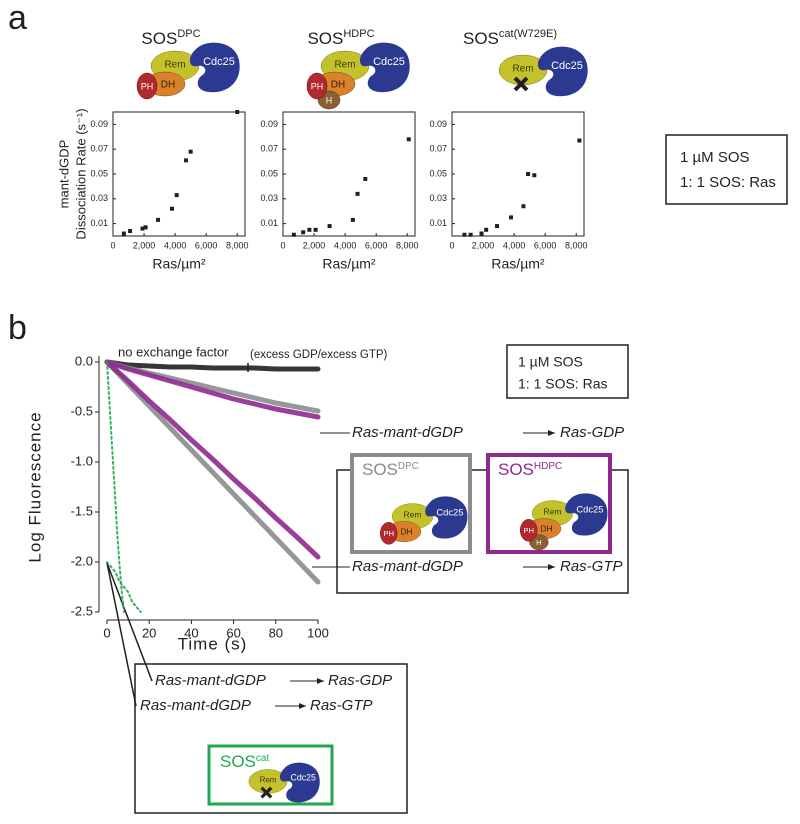 This screenshot has height=824, width=800. Describe the element at coordinates (173, 351) in the screenshot. I see `annotation: no exchange factor` at that location.